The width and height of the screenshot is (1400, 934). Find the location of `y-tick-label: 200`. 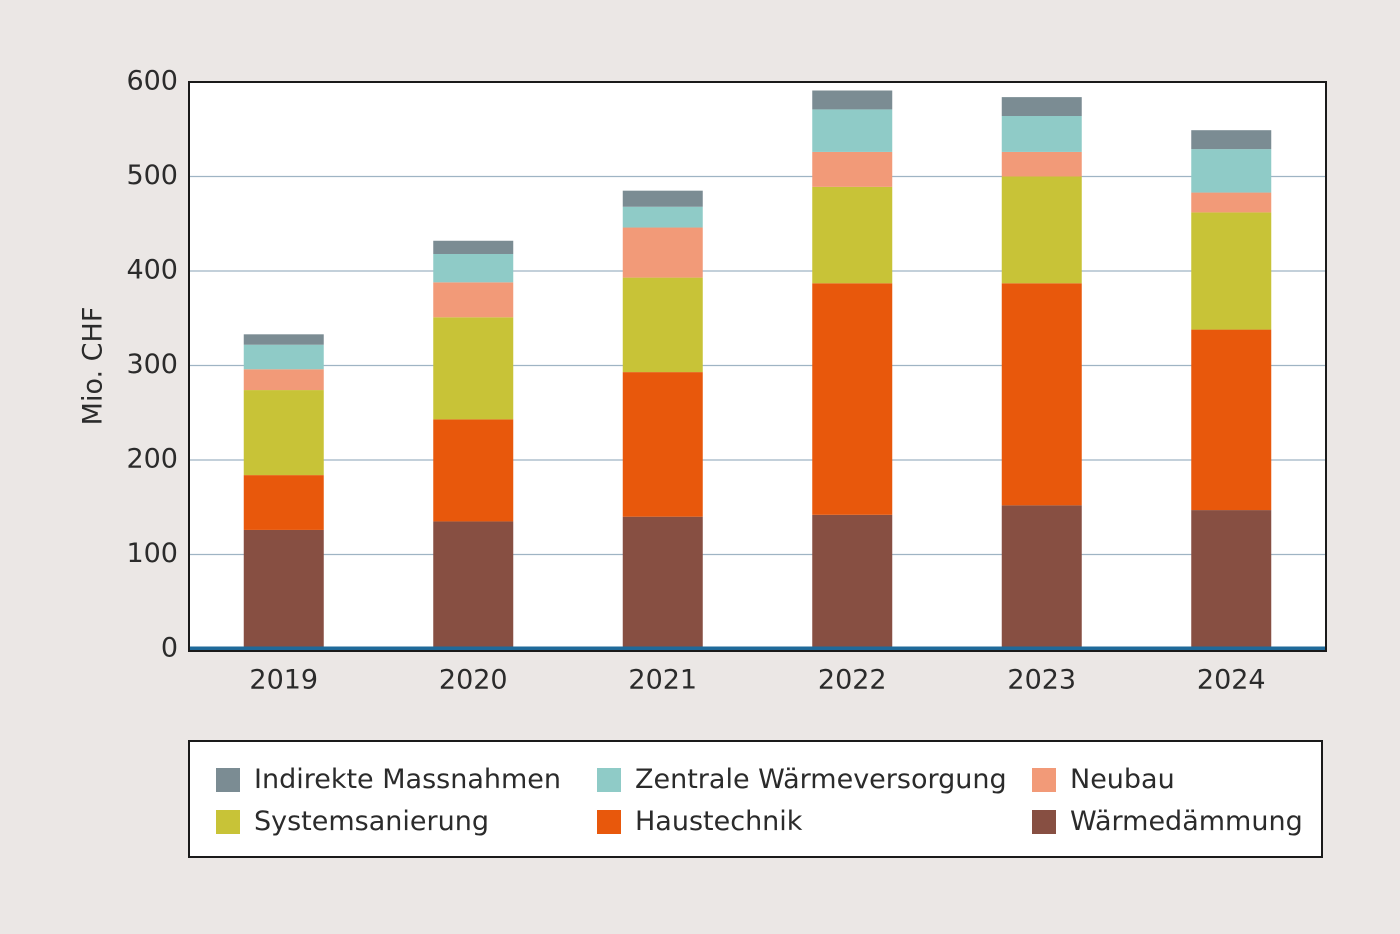

y-tick-label: 200 is located at coordinates (152, 459).